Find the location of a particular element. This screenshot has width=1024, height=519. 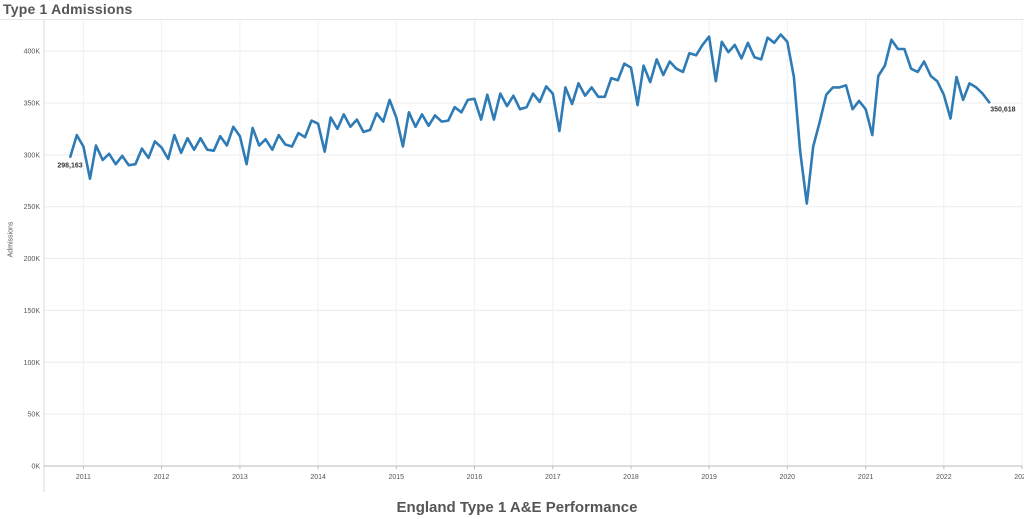

x-tick-label: 2014 is located at coordinates (318, 477).